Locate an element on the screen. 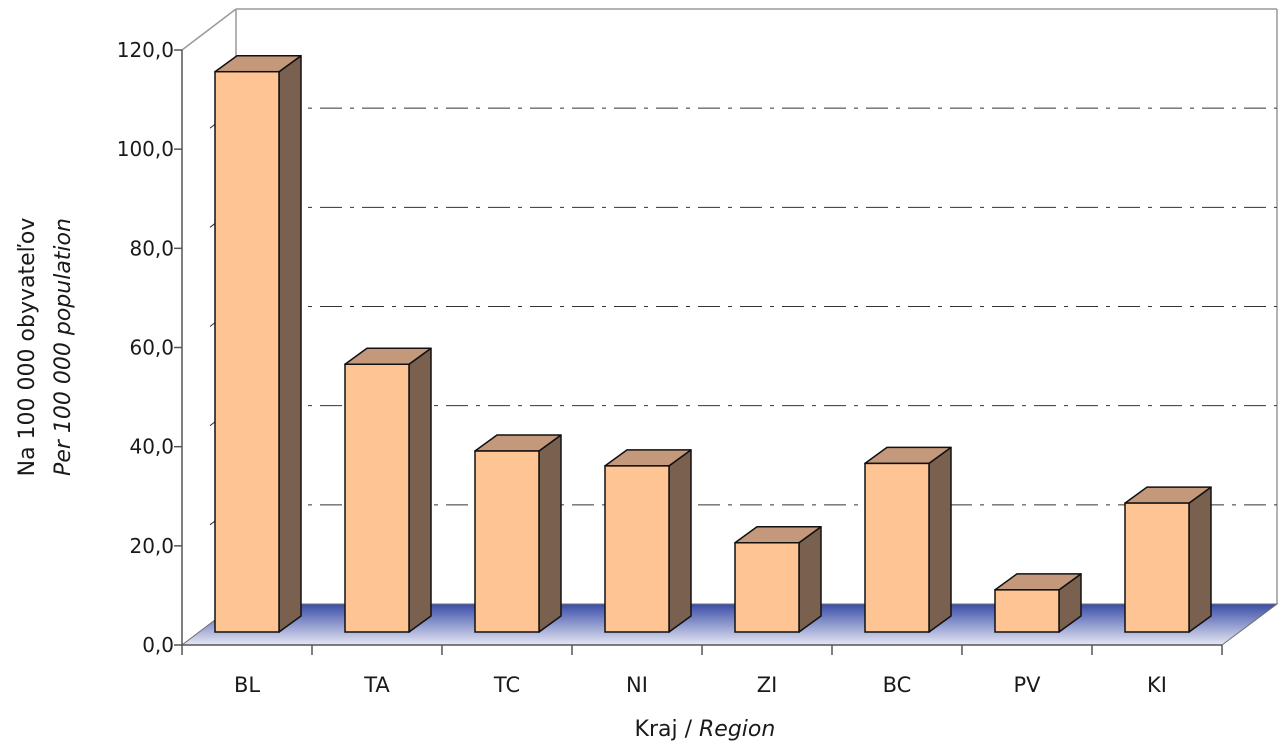 The width and height of the screenshot is (1279, 749). bar-ki is located at coordinates (1168, 559).